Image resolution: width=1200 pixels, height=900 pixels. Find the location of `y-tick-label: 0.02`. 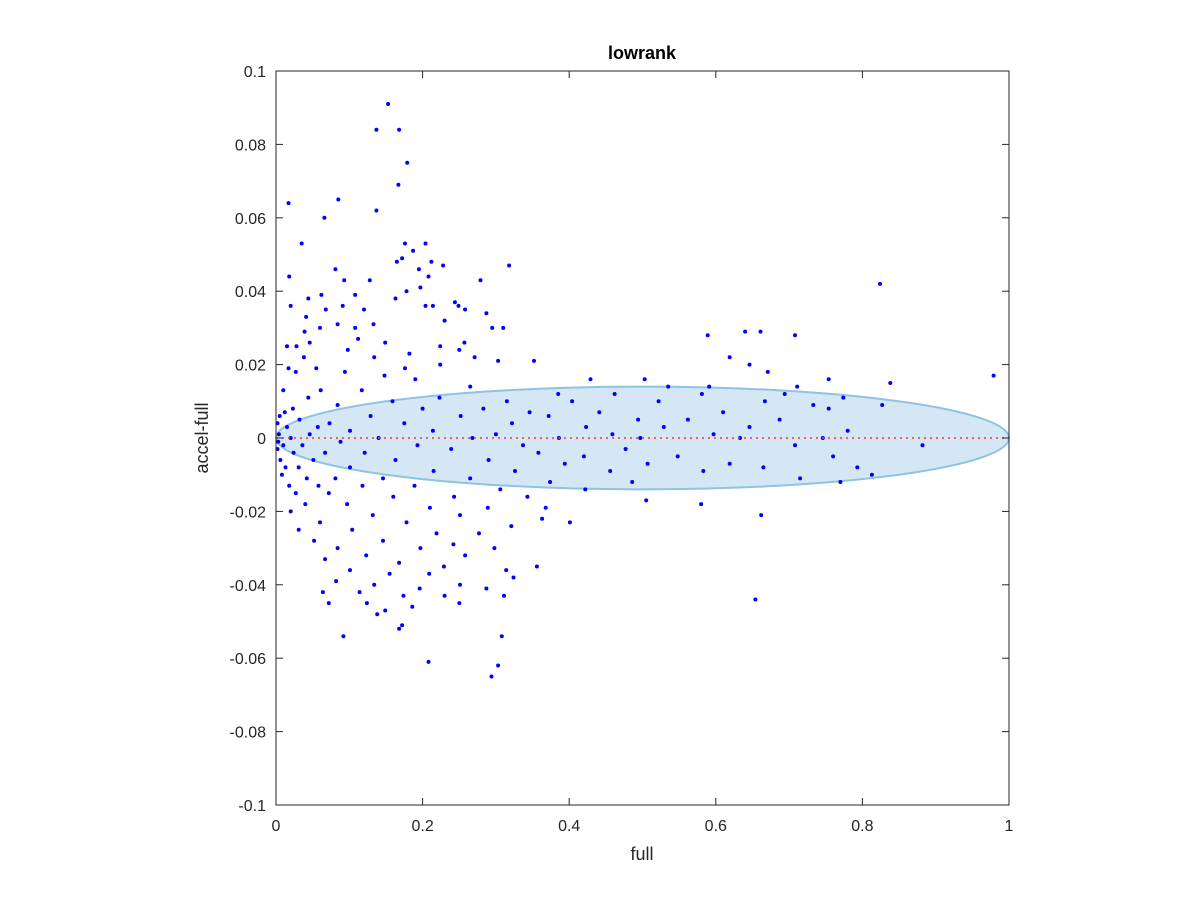

y-tick-label: 0.02 is located at coordinates (250, 366).